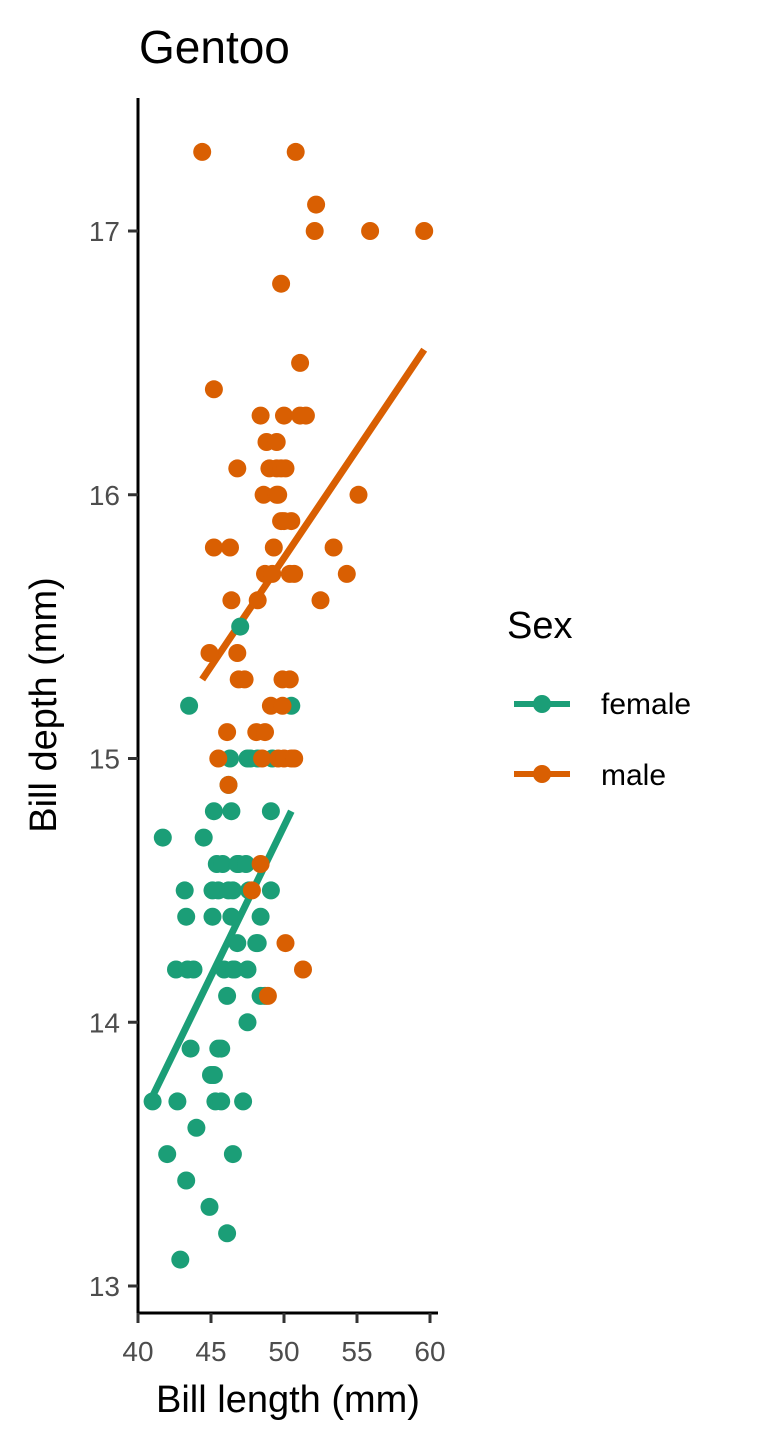  I want to click on legend: Sex female male, so click(599, 698).